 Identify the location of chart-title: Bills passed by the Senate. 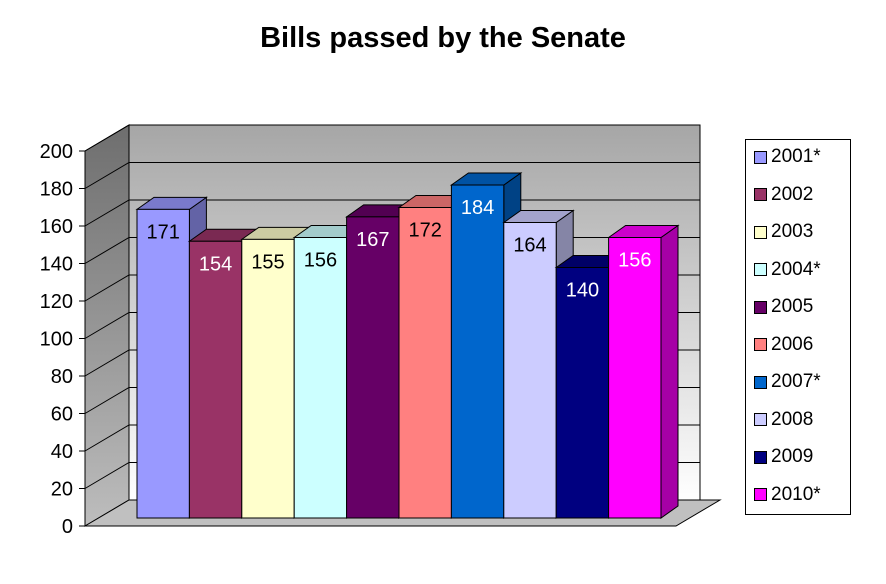
(443, 38).